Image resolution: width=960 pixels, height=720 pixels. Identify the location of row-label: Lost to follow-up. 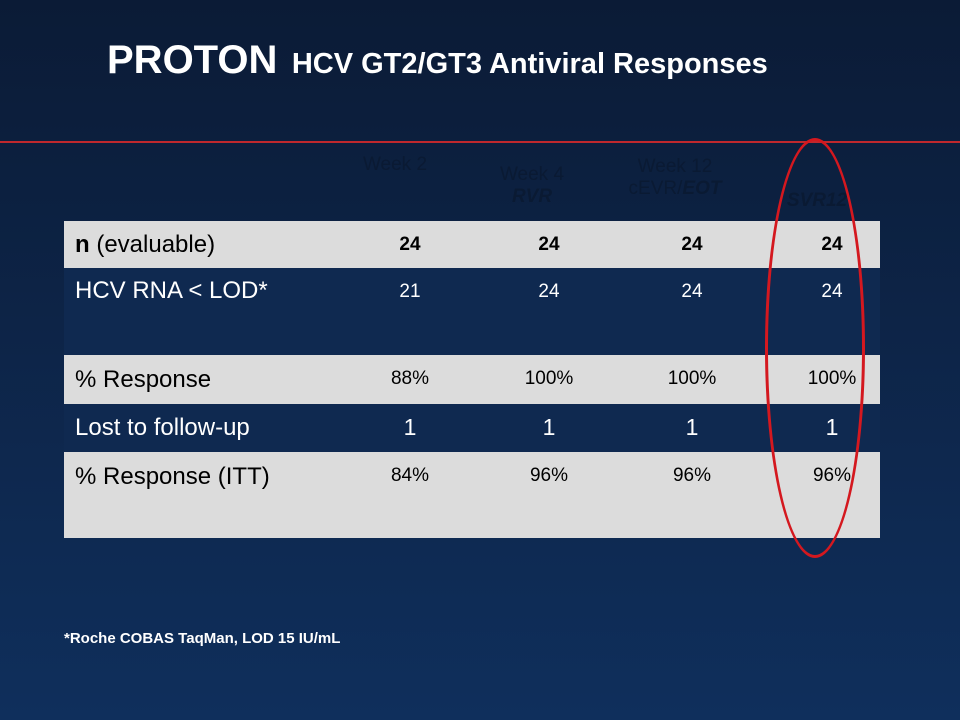
(162, 427).